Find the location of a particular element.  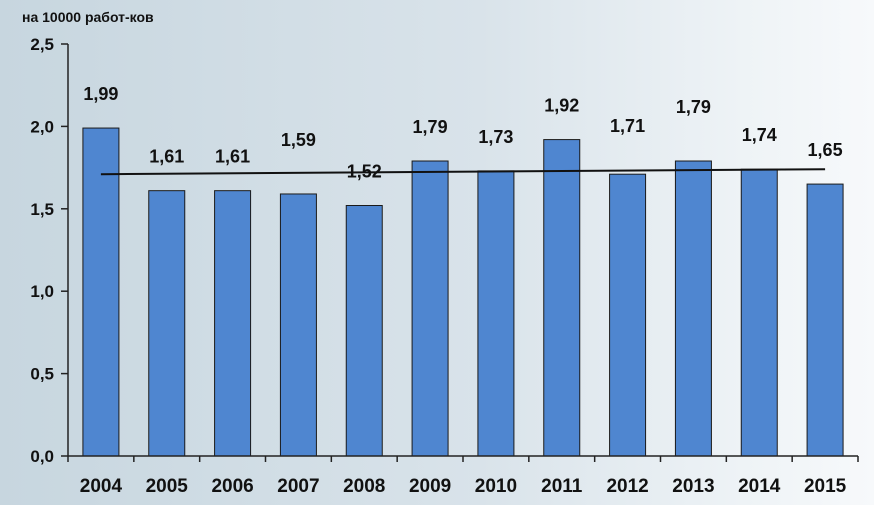

data-label: 1,65 is located at coordinates (825, 150).